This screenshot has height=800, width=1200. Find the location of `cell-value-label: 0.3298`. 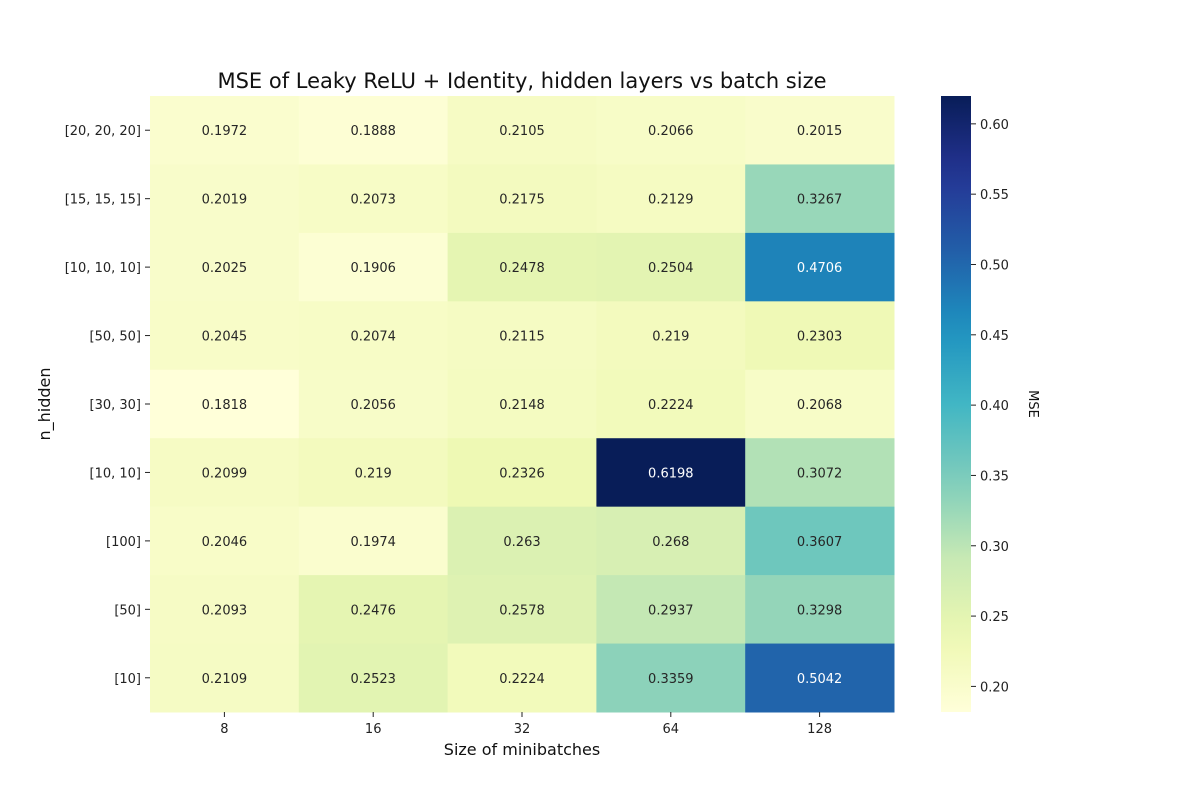

cell-value-label: 0.3298 is located at coordinates (820, 610).